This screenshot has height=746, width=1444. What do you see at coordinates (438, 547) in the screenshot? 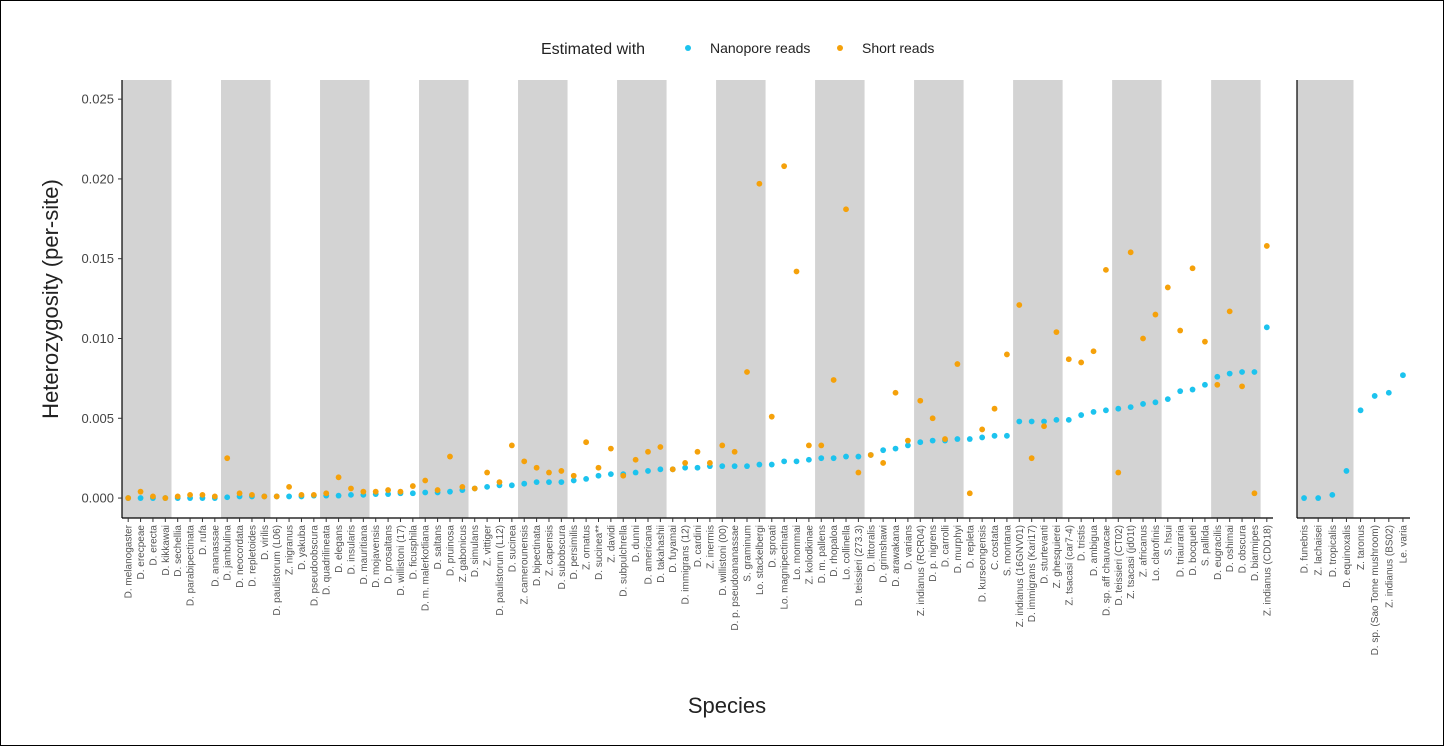
I see `x-tick-label: D. saltans` at bounding box center [438, 547].